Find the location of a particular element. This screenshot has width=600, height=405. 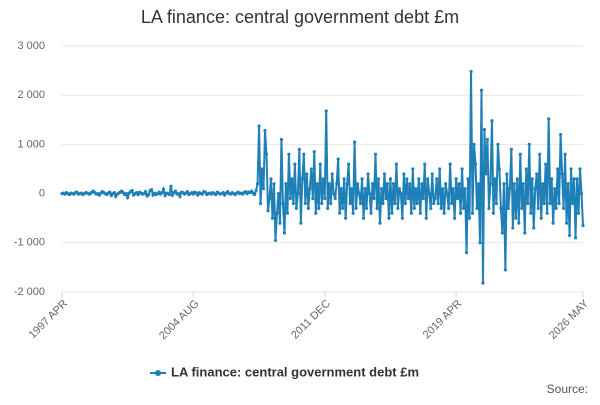

y-tick-label: 3 000 is located at coordinates (31, 46).